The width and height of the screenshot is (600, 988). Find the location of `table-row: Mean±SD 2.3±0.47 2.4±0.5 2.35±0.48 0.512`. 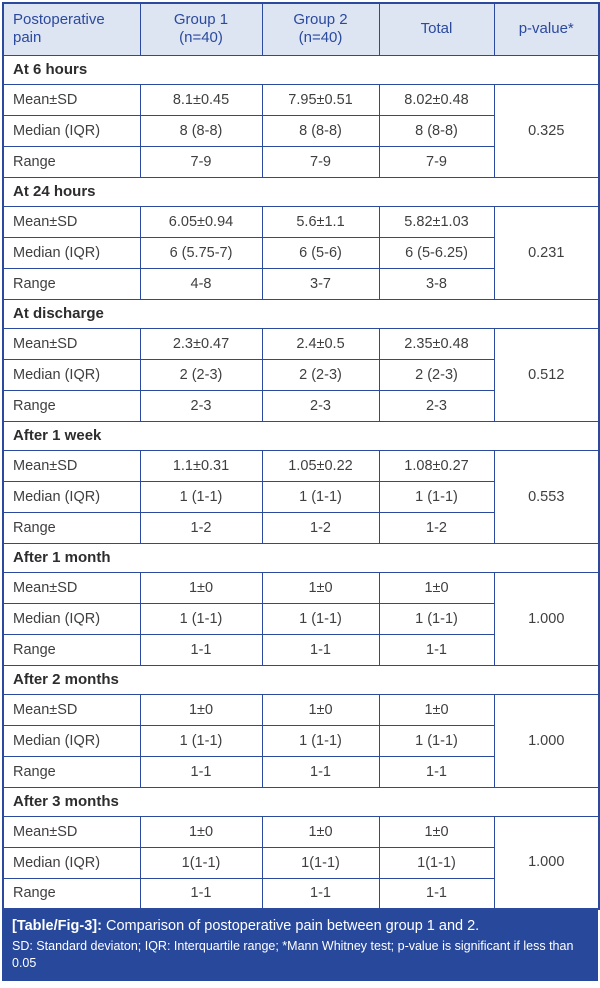

table-row: Mean±SD 2.3±0.47 2.4±0.5 2.35±0.48 0.512 is located at coordinates (301, 374).